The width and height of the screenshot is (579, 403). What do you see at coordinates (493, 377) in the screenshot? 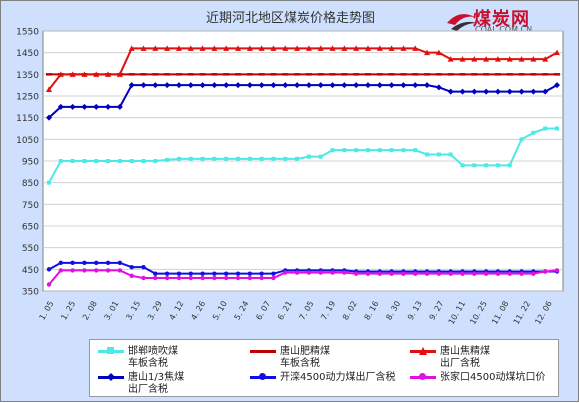
I see `legend-label: 张家口4500动煤坑口价` at bounding box center [493, 377].